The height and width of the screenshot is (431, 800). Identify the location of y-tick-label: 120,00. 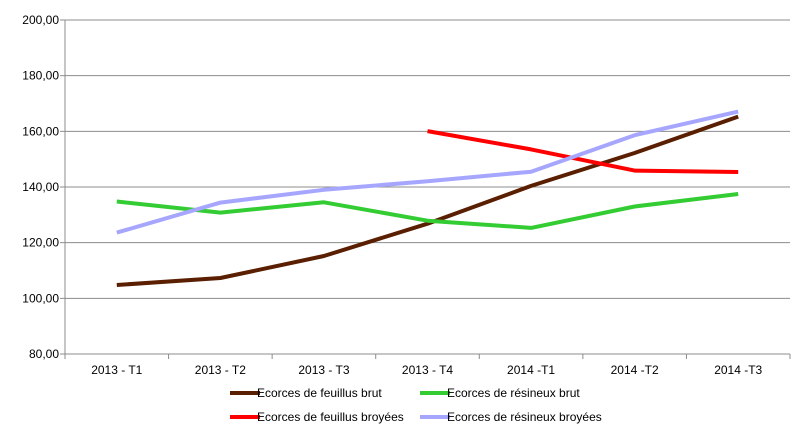
(40, 243).